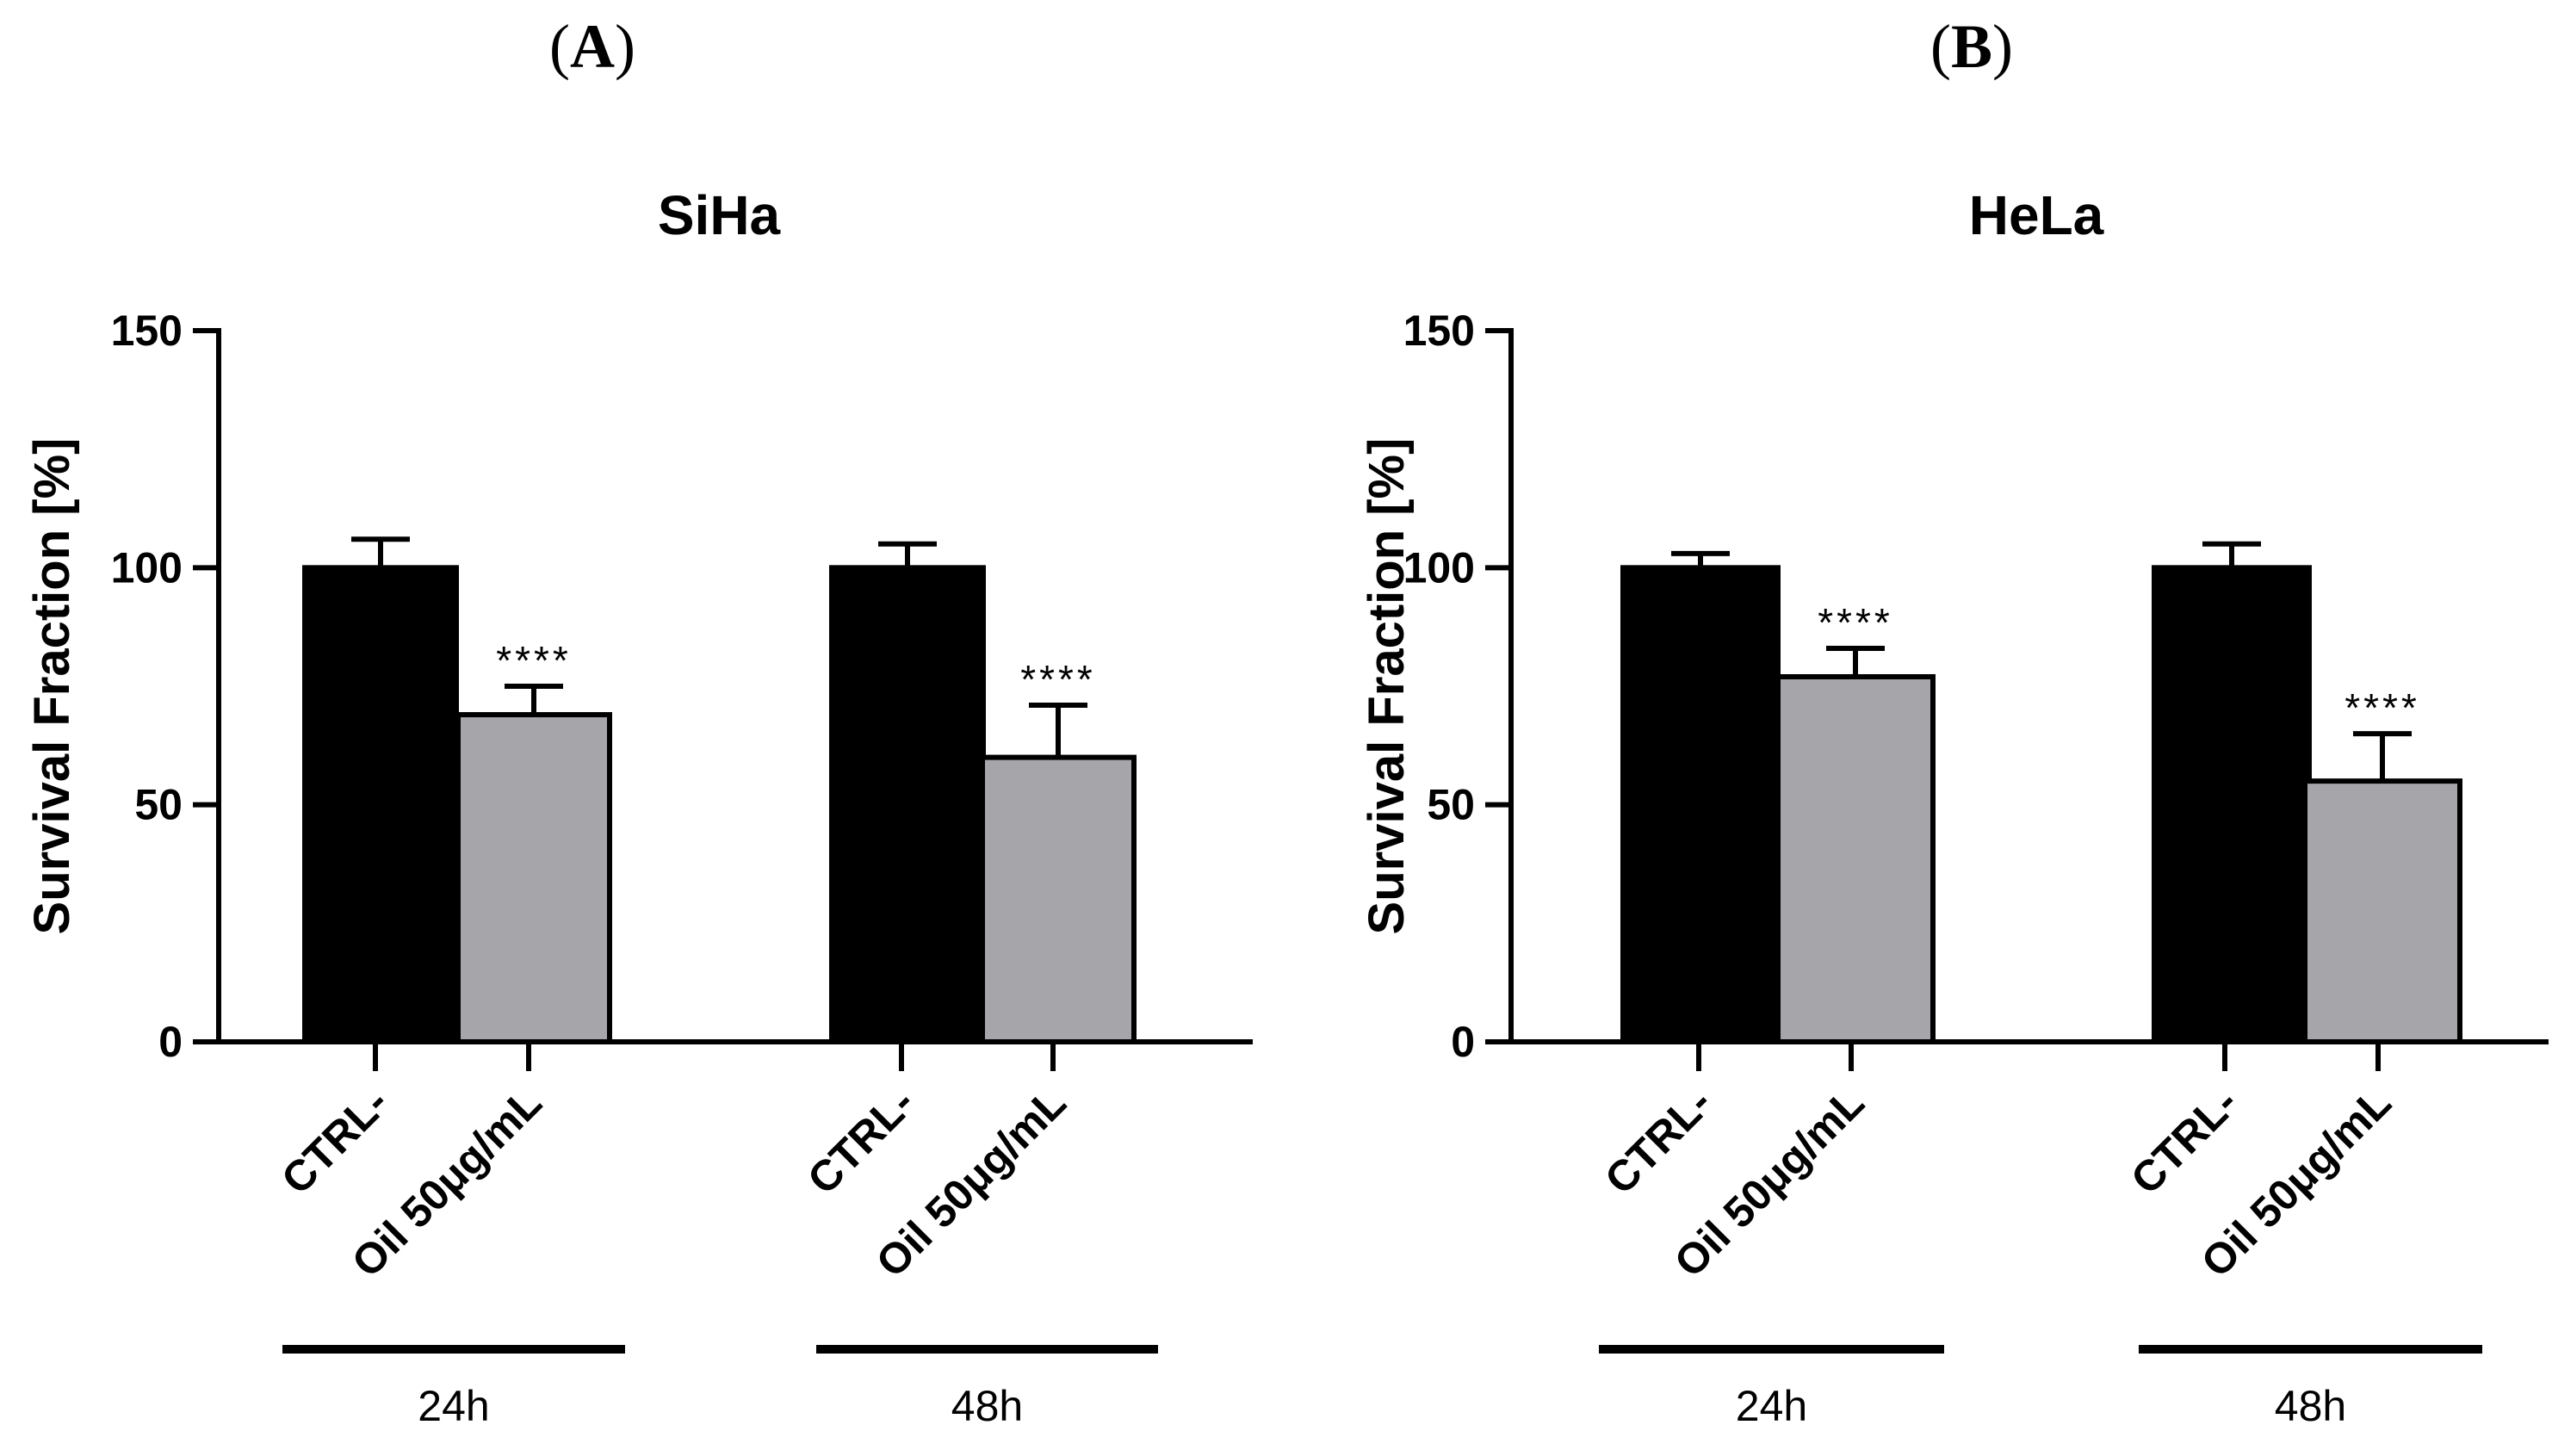 The width and height of the screenshot is (2552, 1456). What do you see at coordinates (2036, 215) in the screenshot?
I see `chart-title: HeLa` at bounding box center [2036, 215].